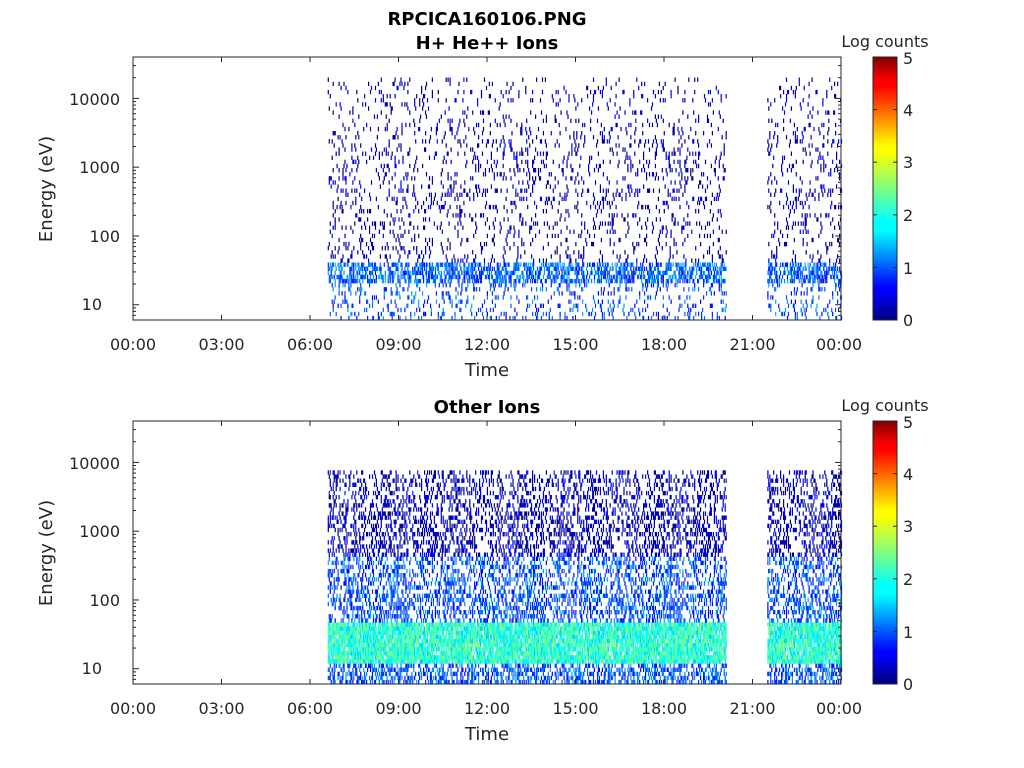  What do you see at coordinates (908, 110) in the screenshot?
I see `colorbar-tick-label: 4` at bounding box center [908, 110].